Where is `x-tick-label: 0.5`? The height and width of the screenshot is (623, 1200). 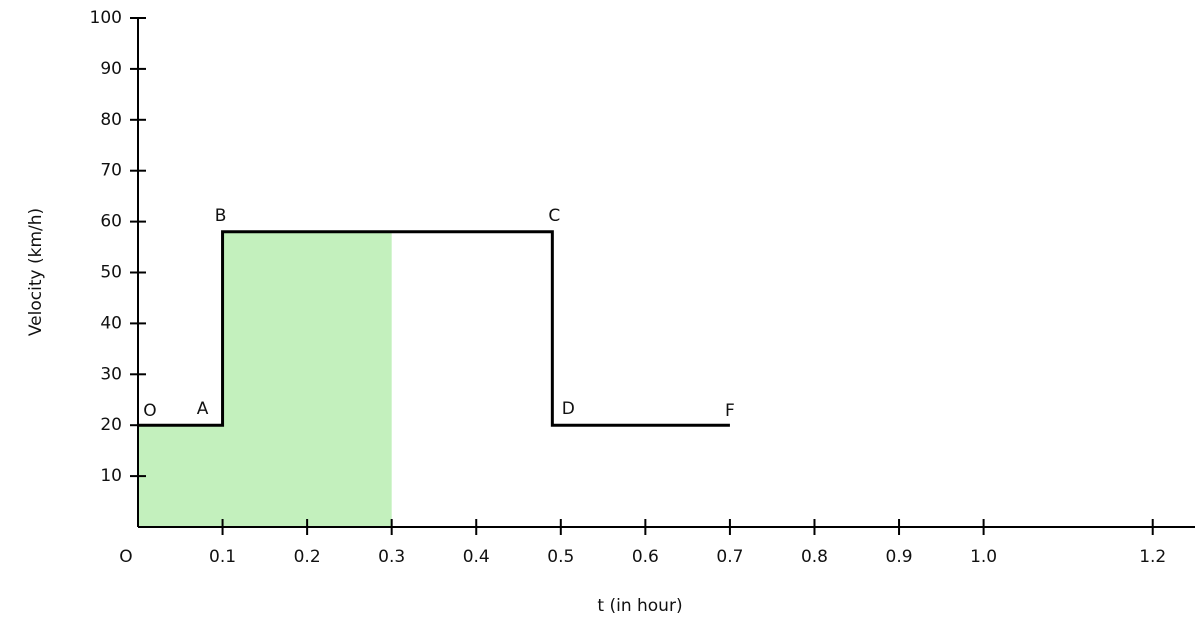 x-tick-label: 0.5 is located at coordinates (560, 557).